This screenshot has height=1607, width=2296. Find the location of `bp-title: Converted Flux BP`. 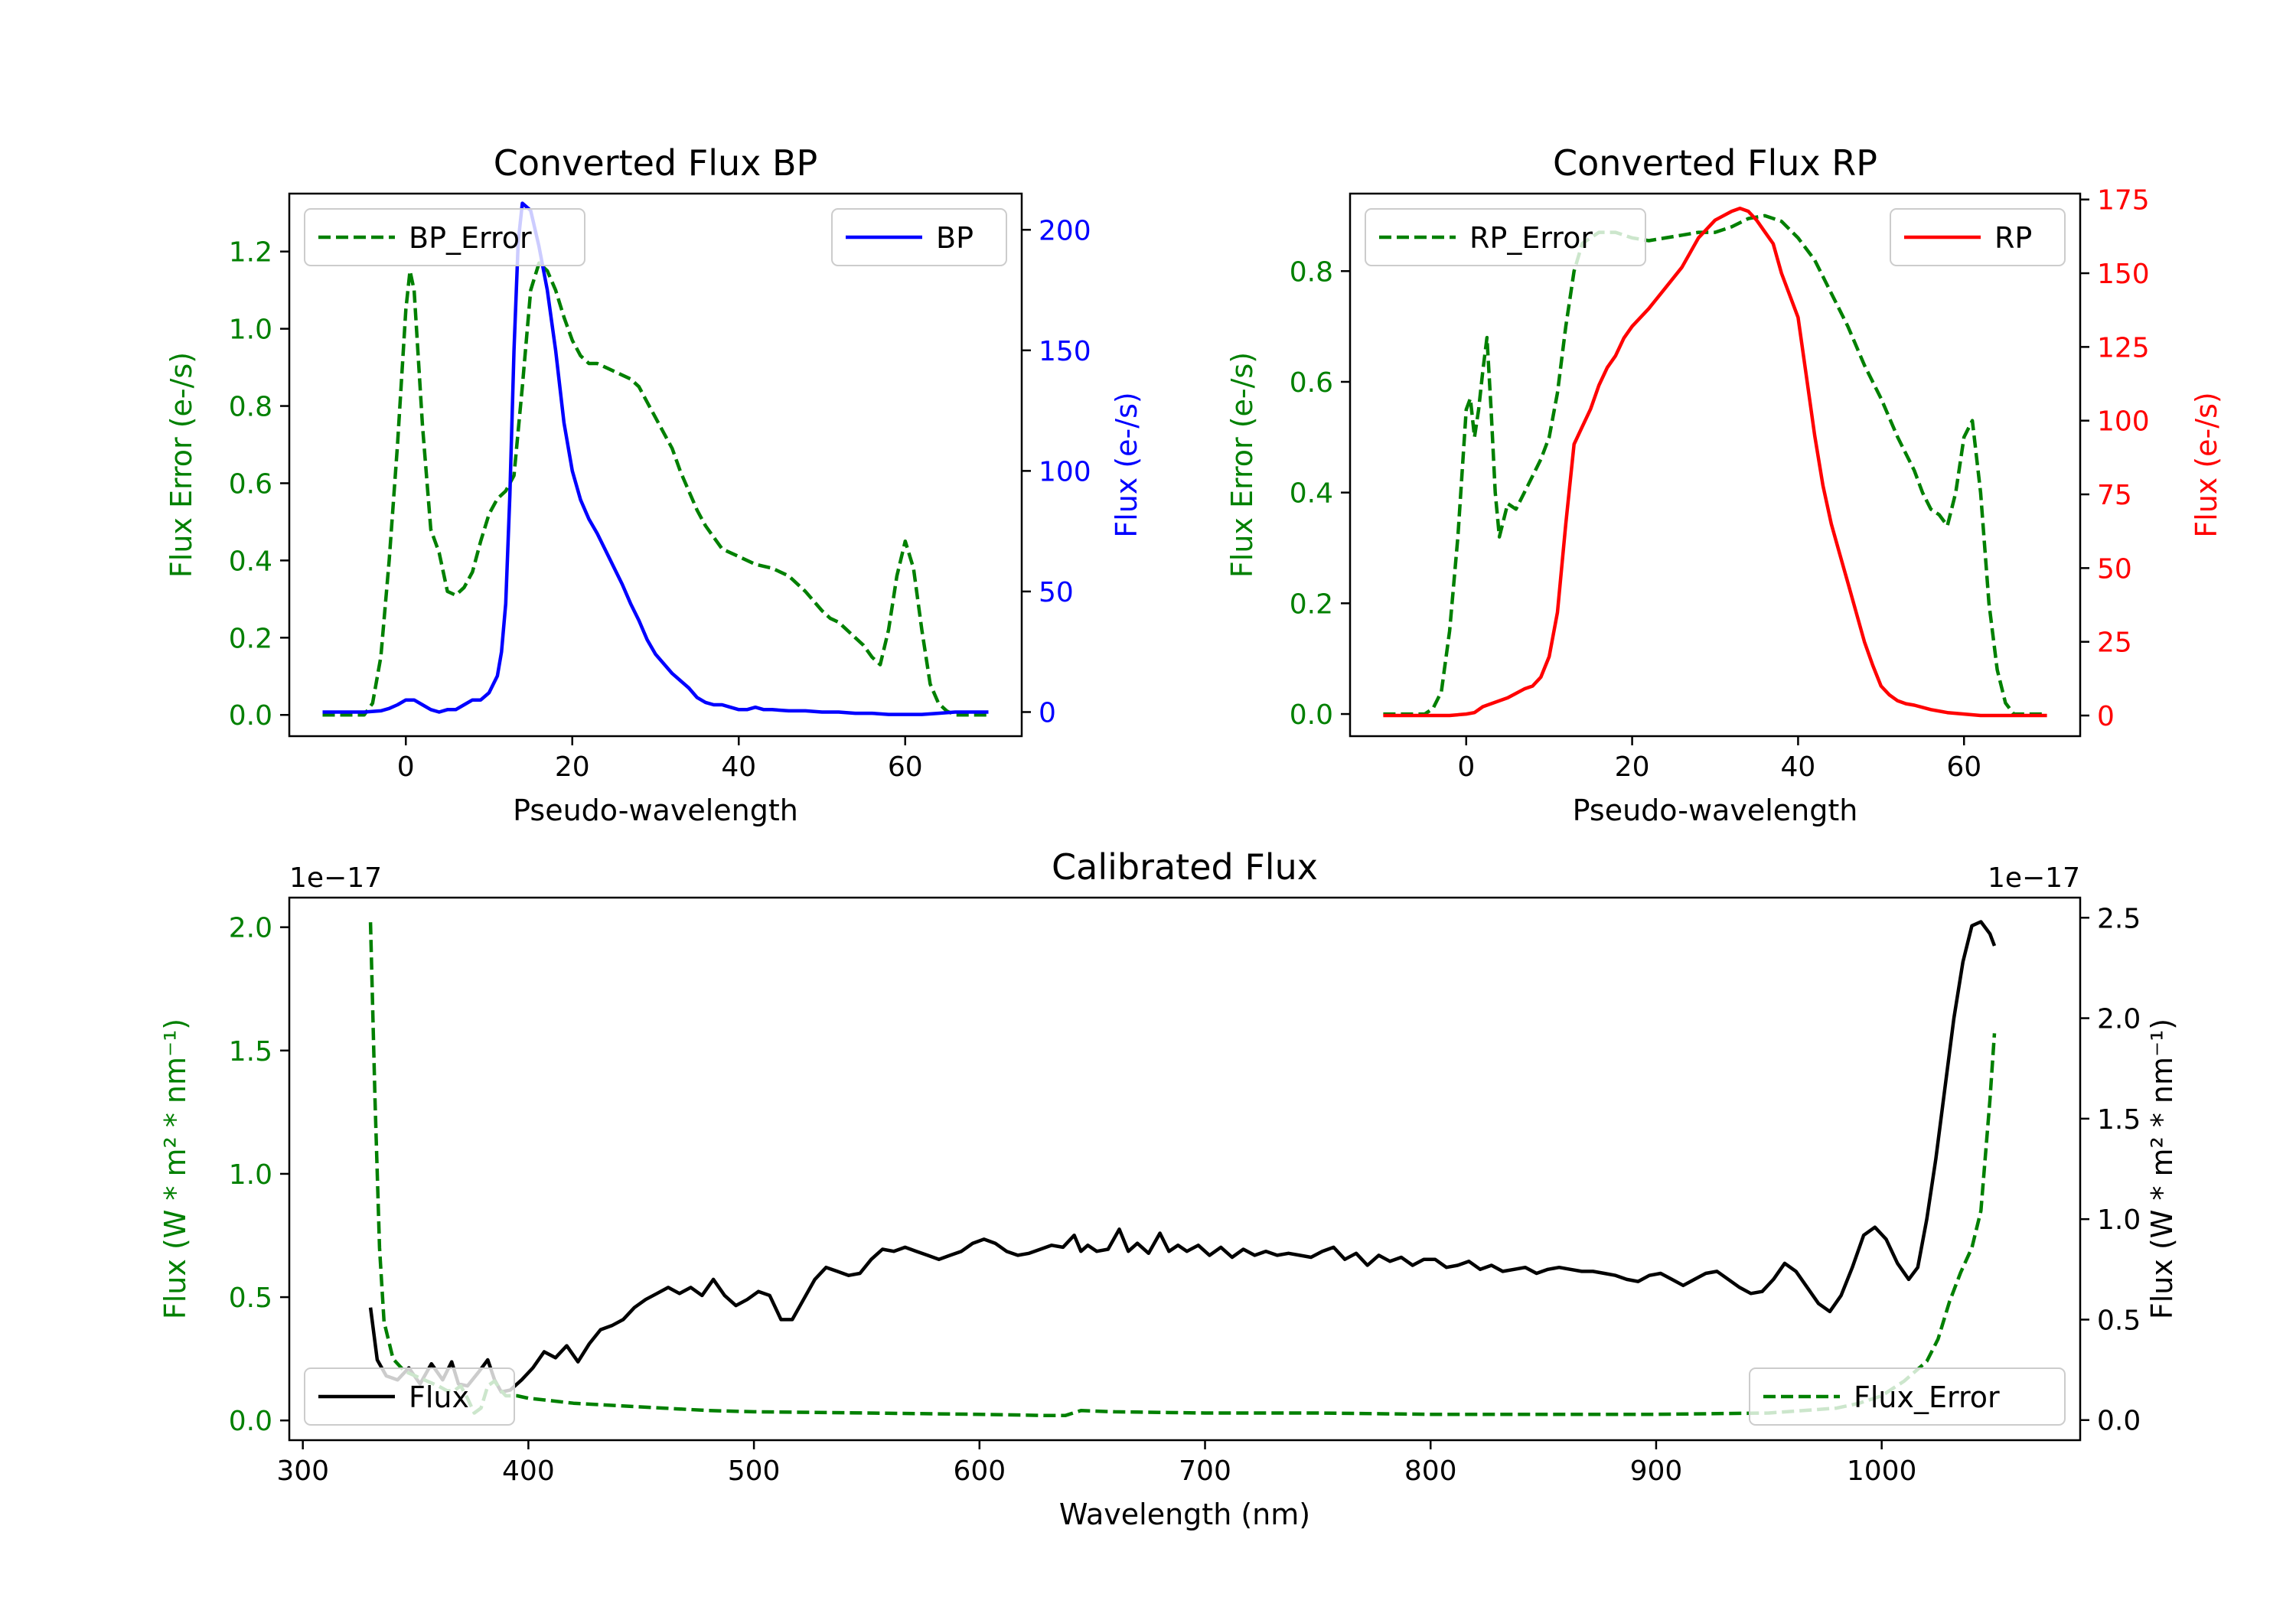

bp-title: Converted Flux BP is located at coordinates (656, 163).